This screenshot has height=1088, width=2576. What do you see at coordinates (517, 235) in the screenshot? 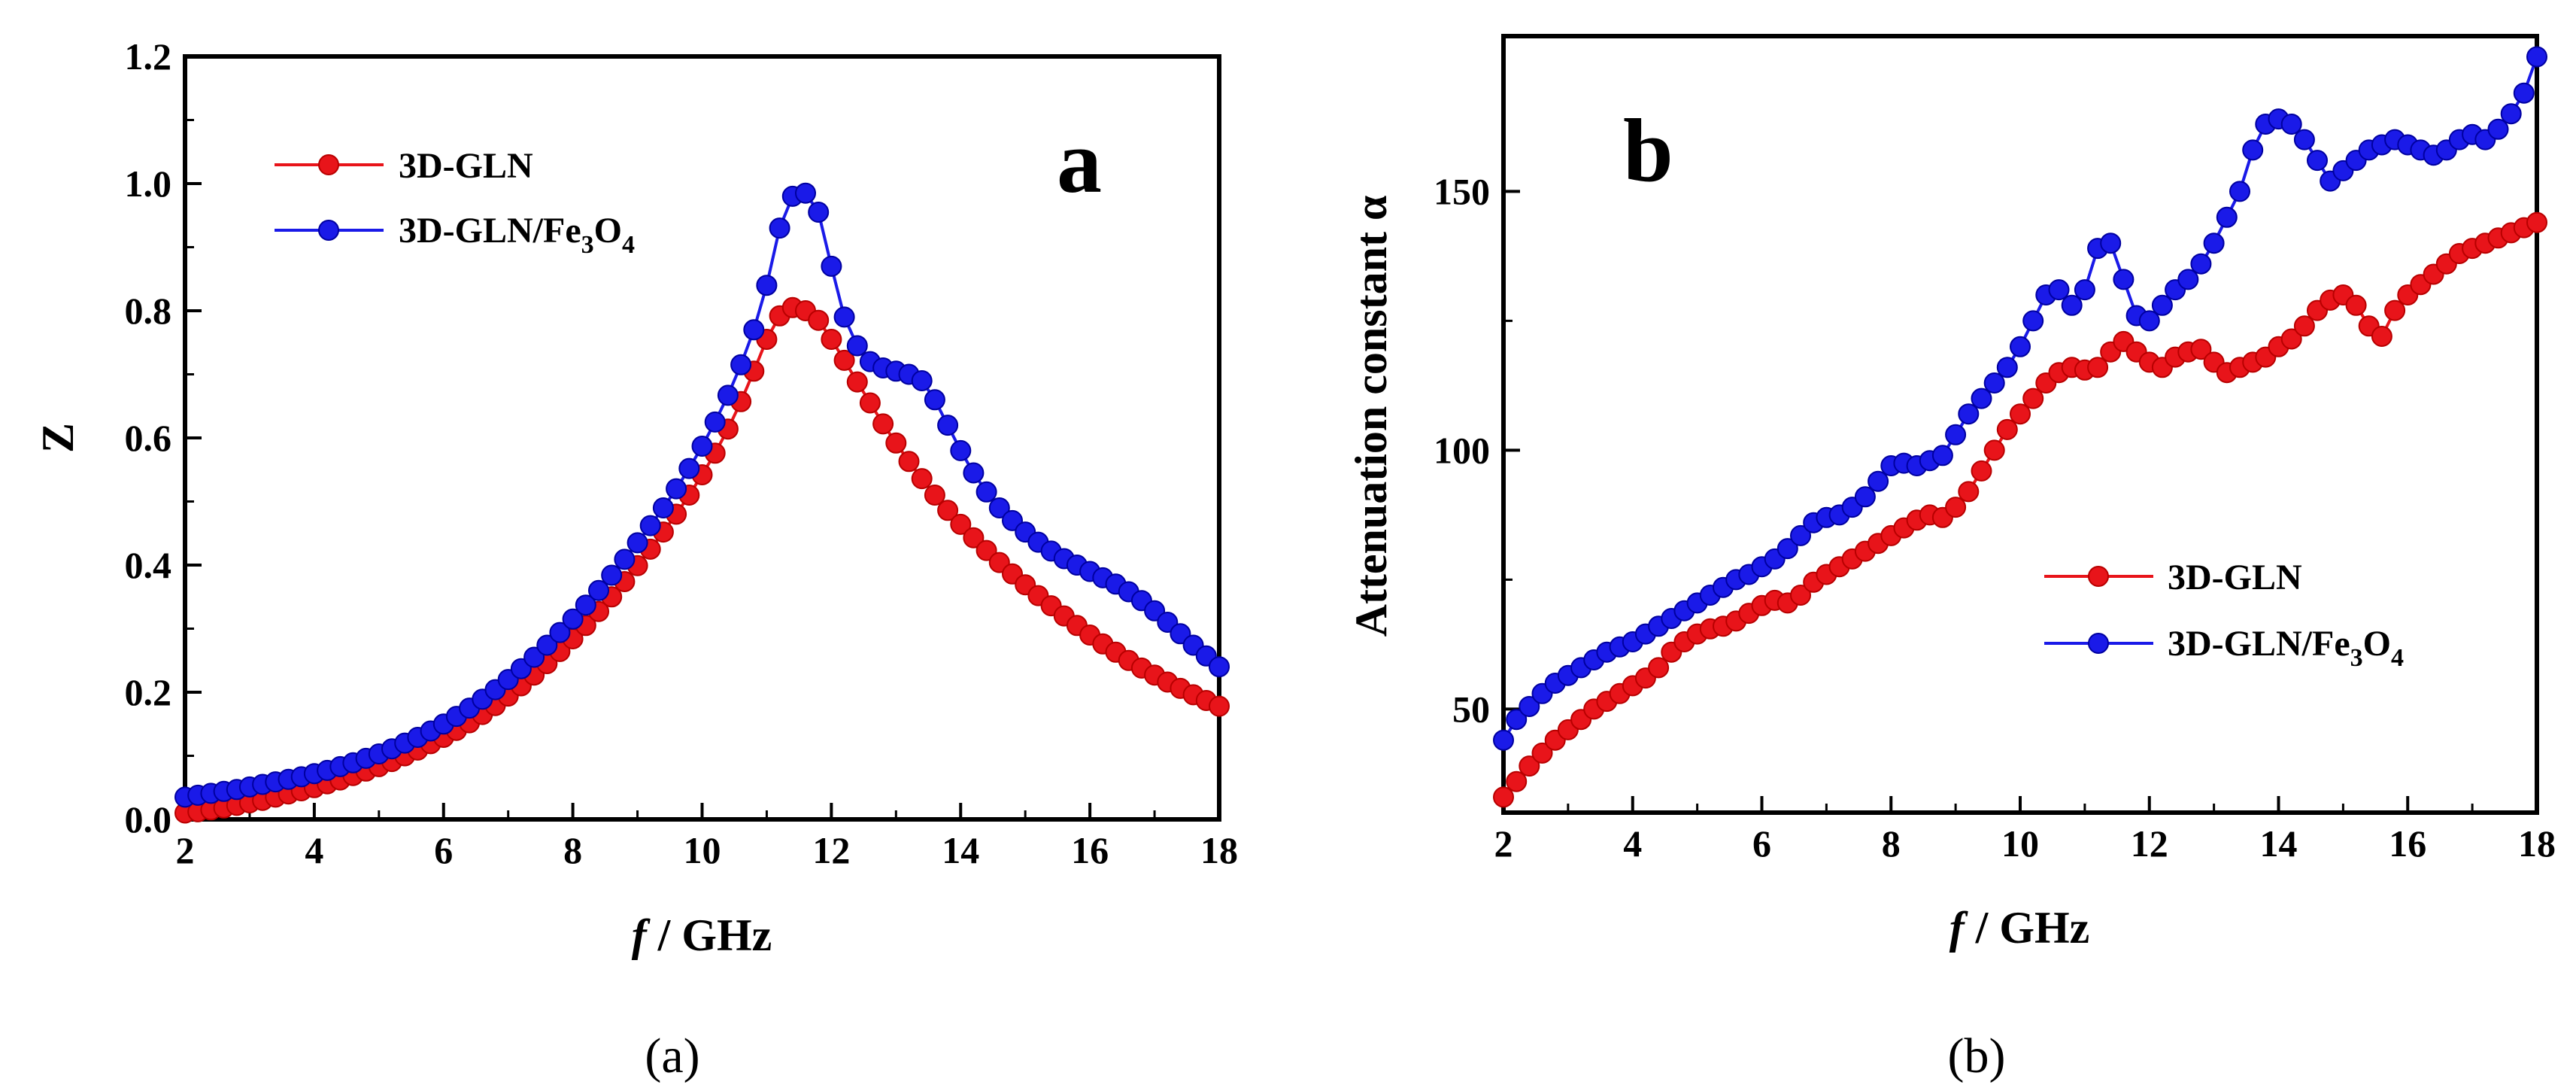
I see `legend-a-label-2: 3D-GLN/Fe3O4` at bounding box center [517, 235].